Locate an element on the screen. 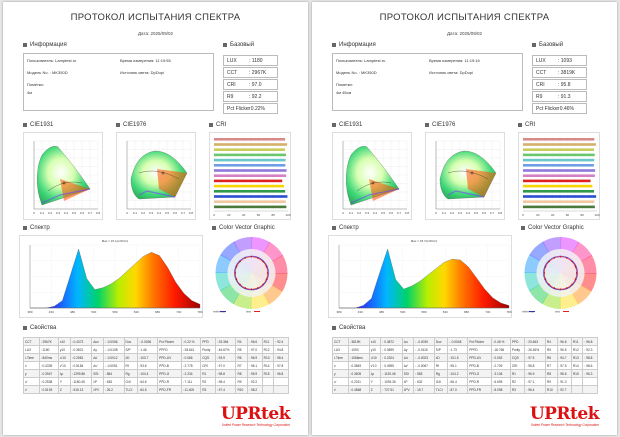 This screenshot has height=437, width=620. properties-cell: : 0.4995 is located at coordinates (391, 365).